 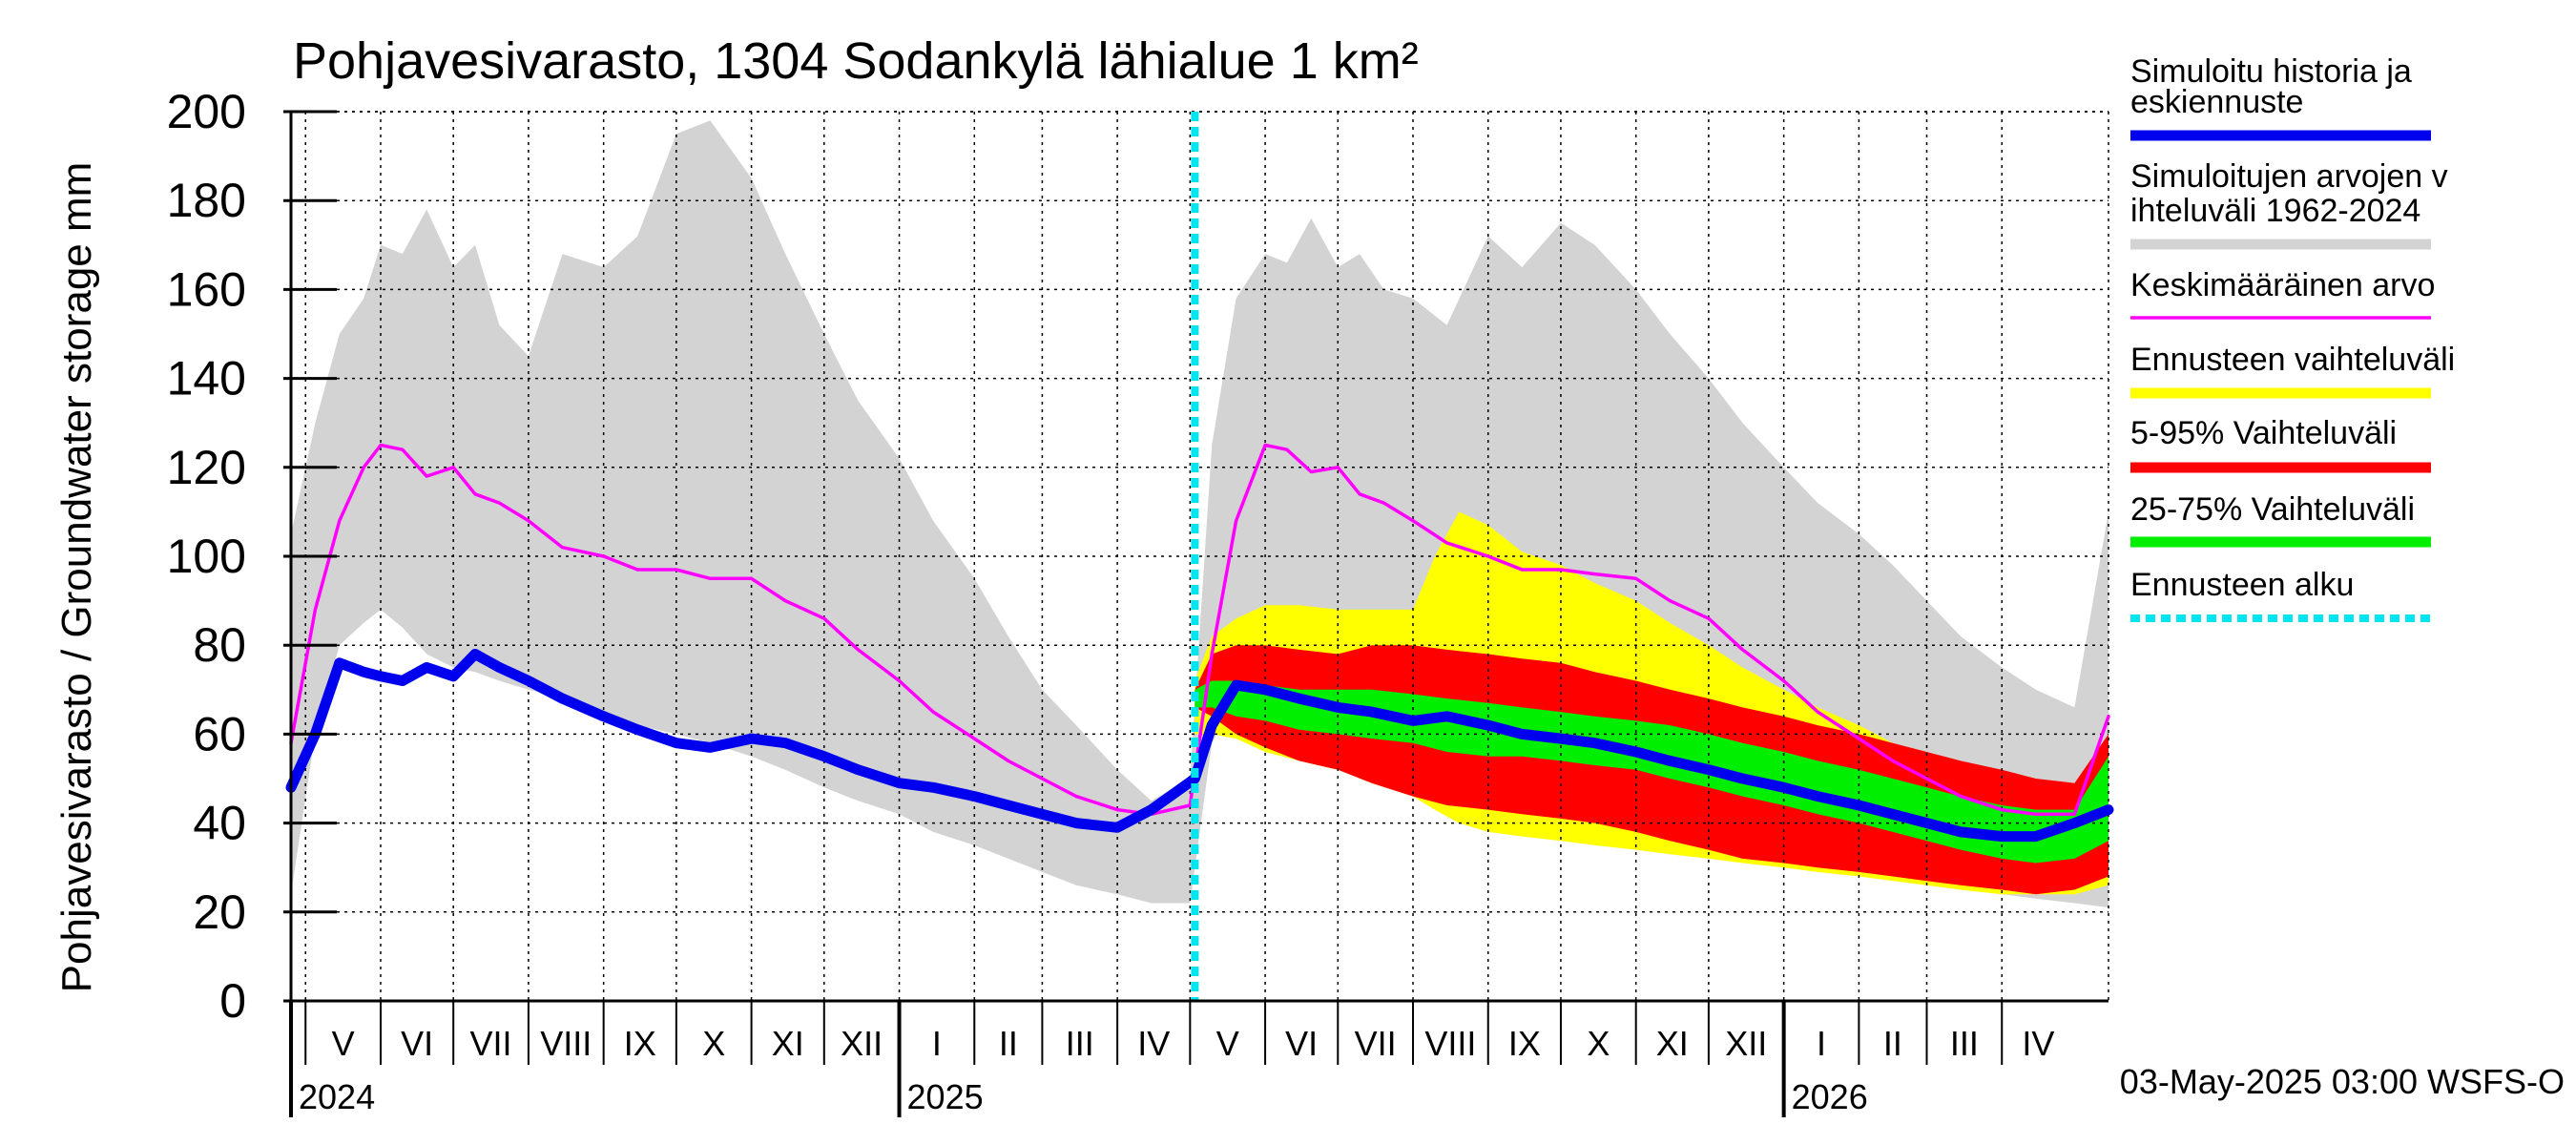 What do you see at coordinates (2263, 433) in the screenshot?
I see `legend-label: 5-95% Vaihteluväli` at bounding box center [2263, 433].